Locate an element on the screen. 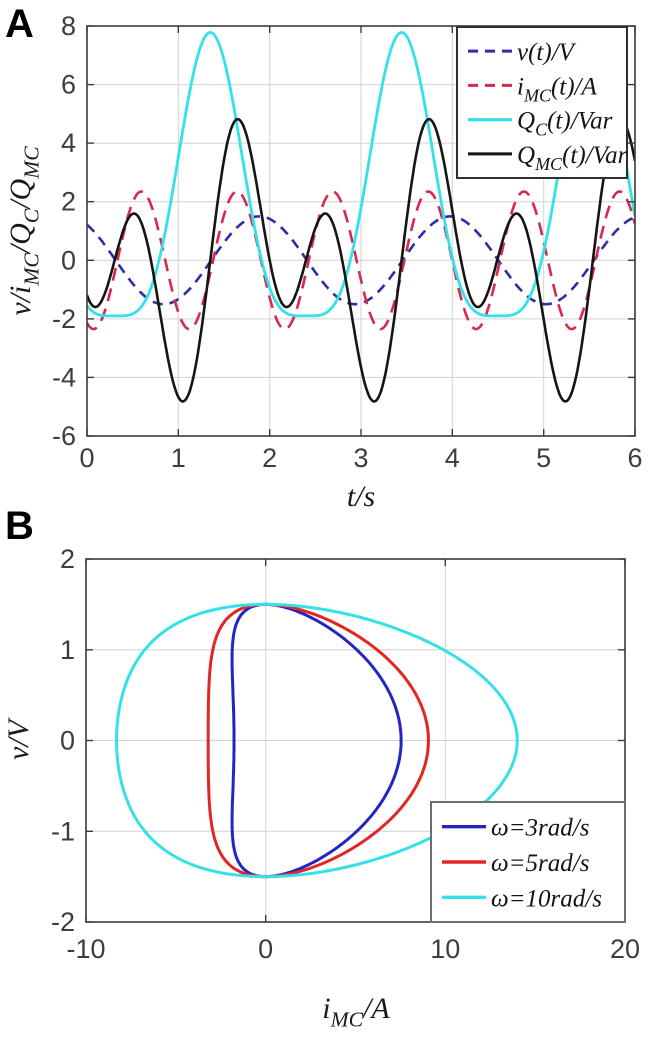 This screenshot has height=1040, width=655. legend-label: QC(t)/Var is located at coordinates (565, 124).